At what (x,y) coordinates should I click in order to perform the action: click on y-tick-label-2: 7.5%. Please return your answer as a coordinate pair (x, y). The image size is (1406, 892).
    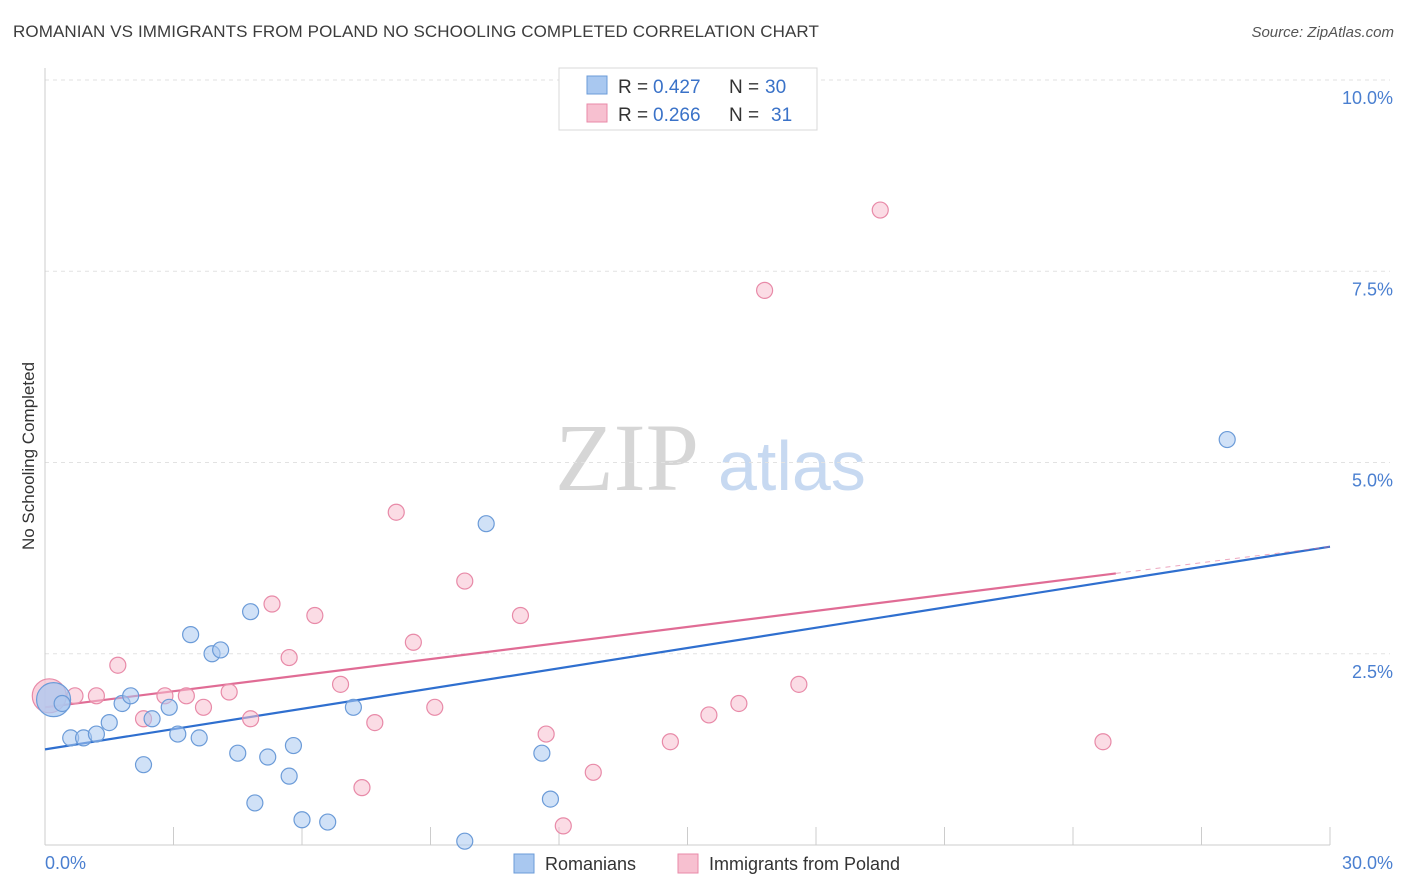
    Looking at the image, I should click on (1372, 289).